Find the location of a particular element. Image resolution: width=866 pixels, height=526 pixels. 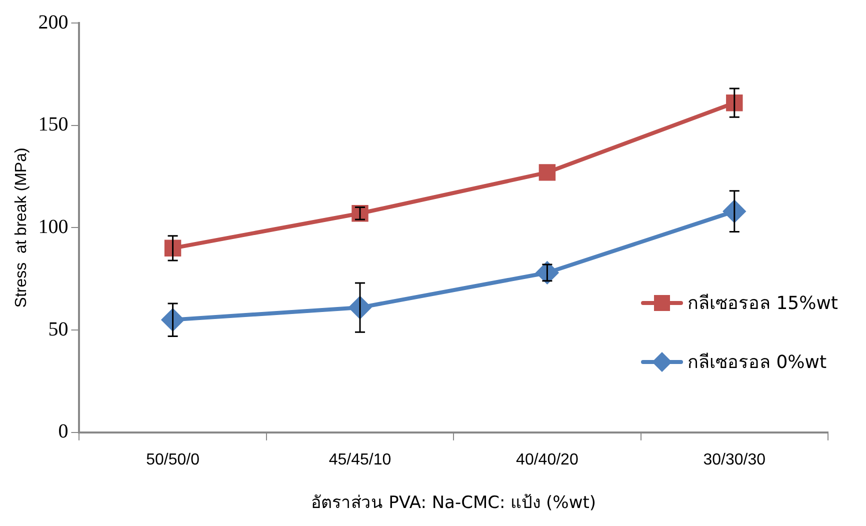

y-axis-title: Stress at break (MPa) is located at coordinates (21, 228).